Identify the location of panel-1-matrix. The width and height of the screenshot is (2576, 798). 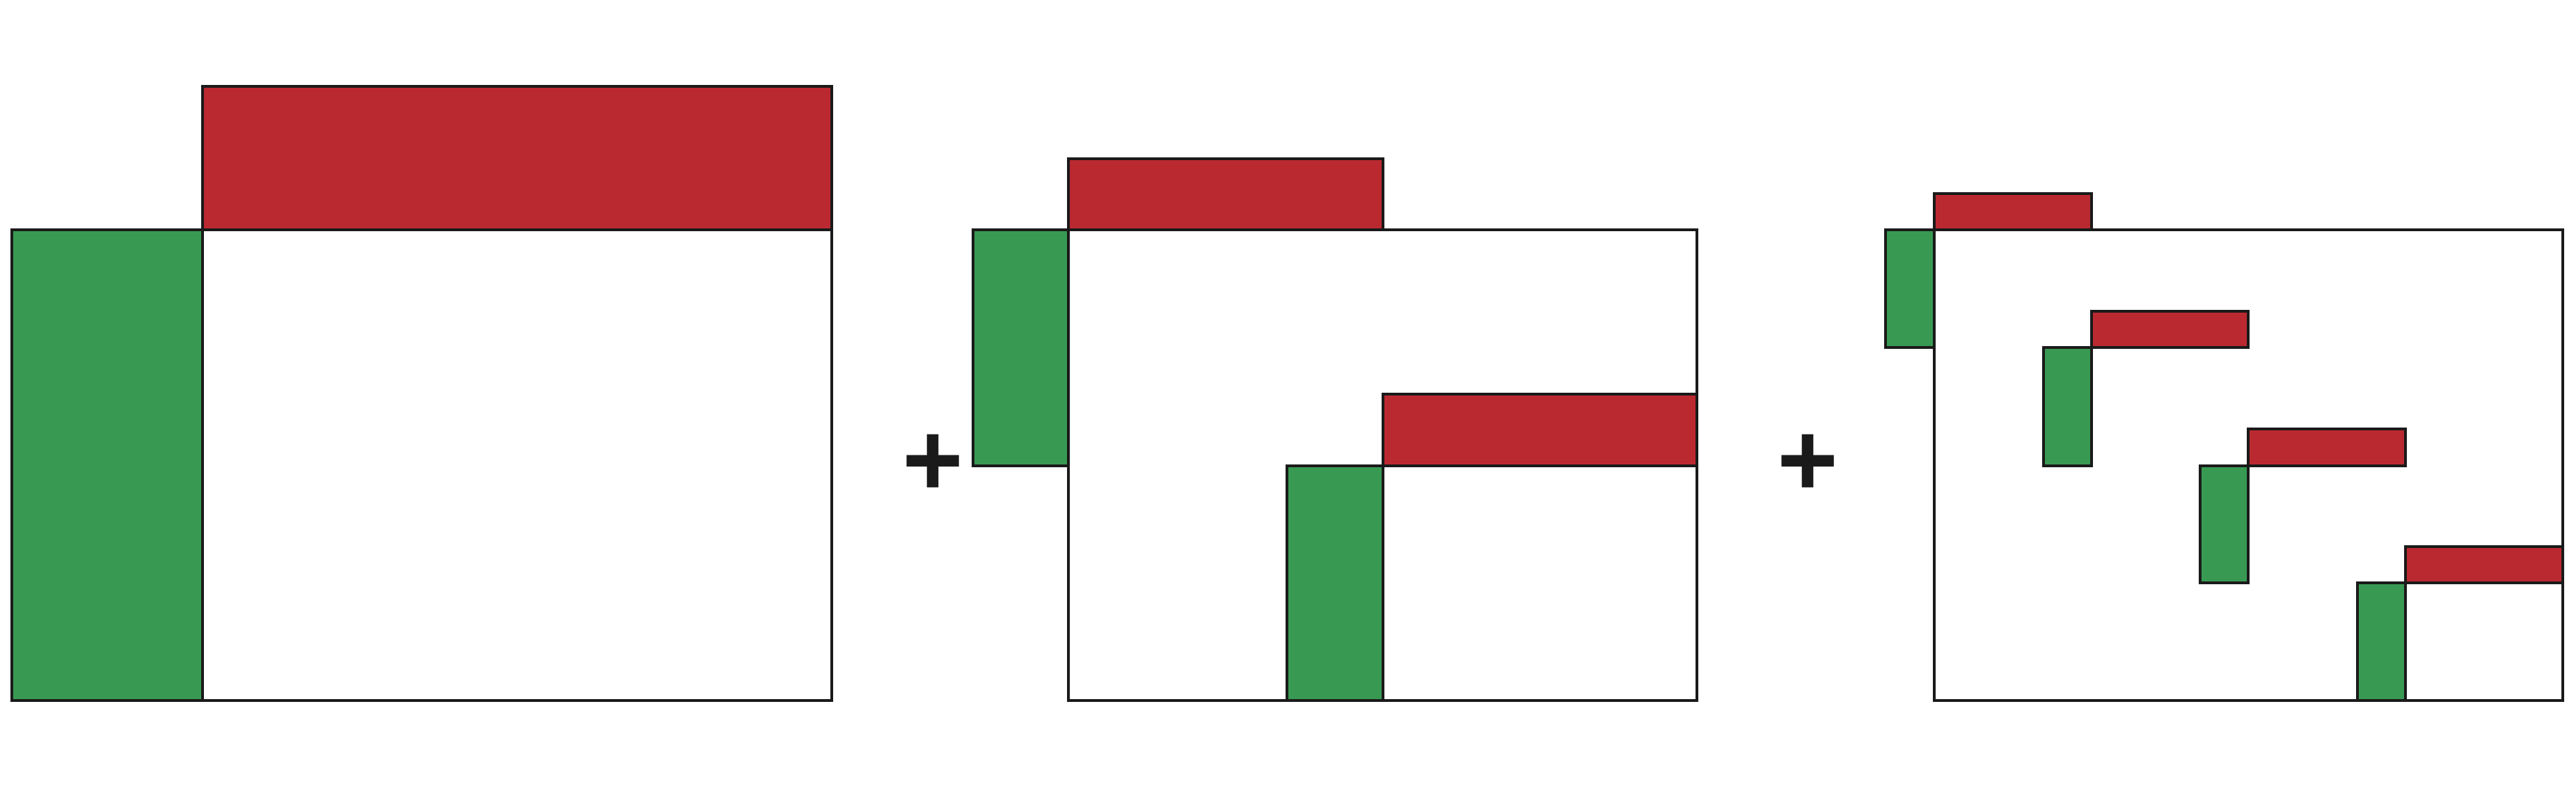
(517, 465).